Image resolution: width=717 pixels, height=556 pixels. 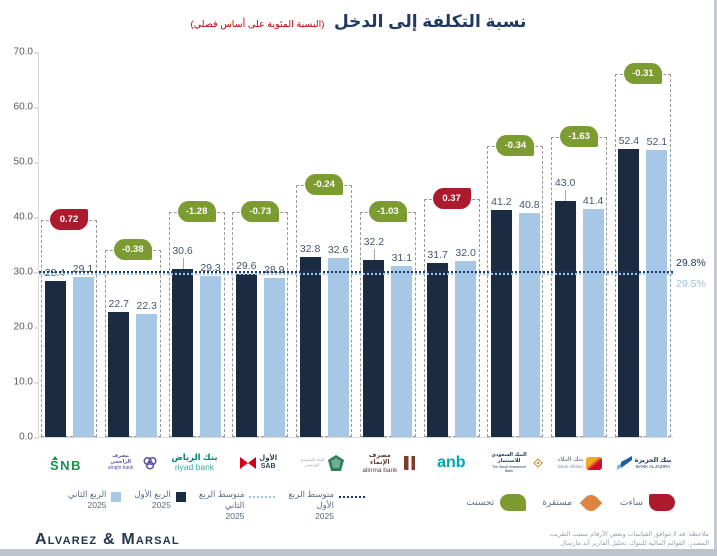 I want to click on bsf-logo: البنك السعودي الفرنسي, so click(x=323, y=463).